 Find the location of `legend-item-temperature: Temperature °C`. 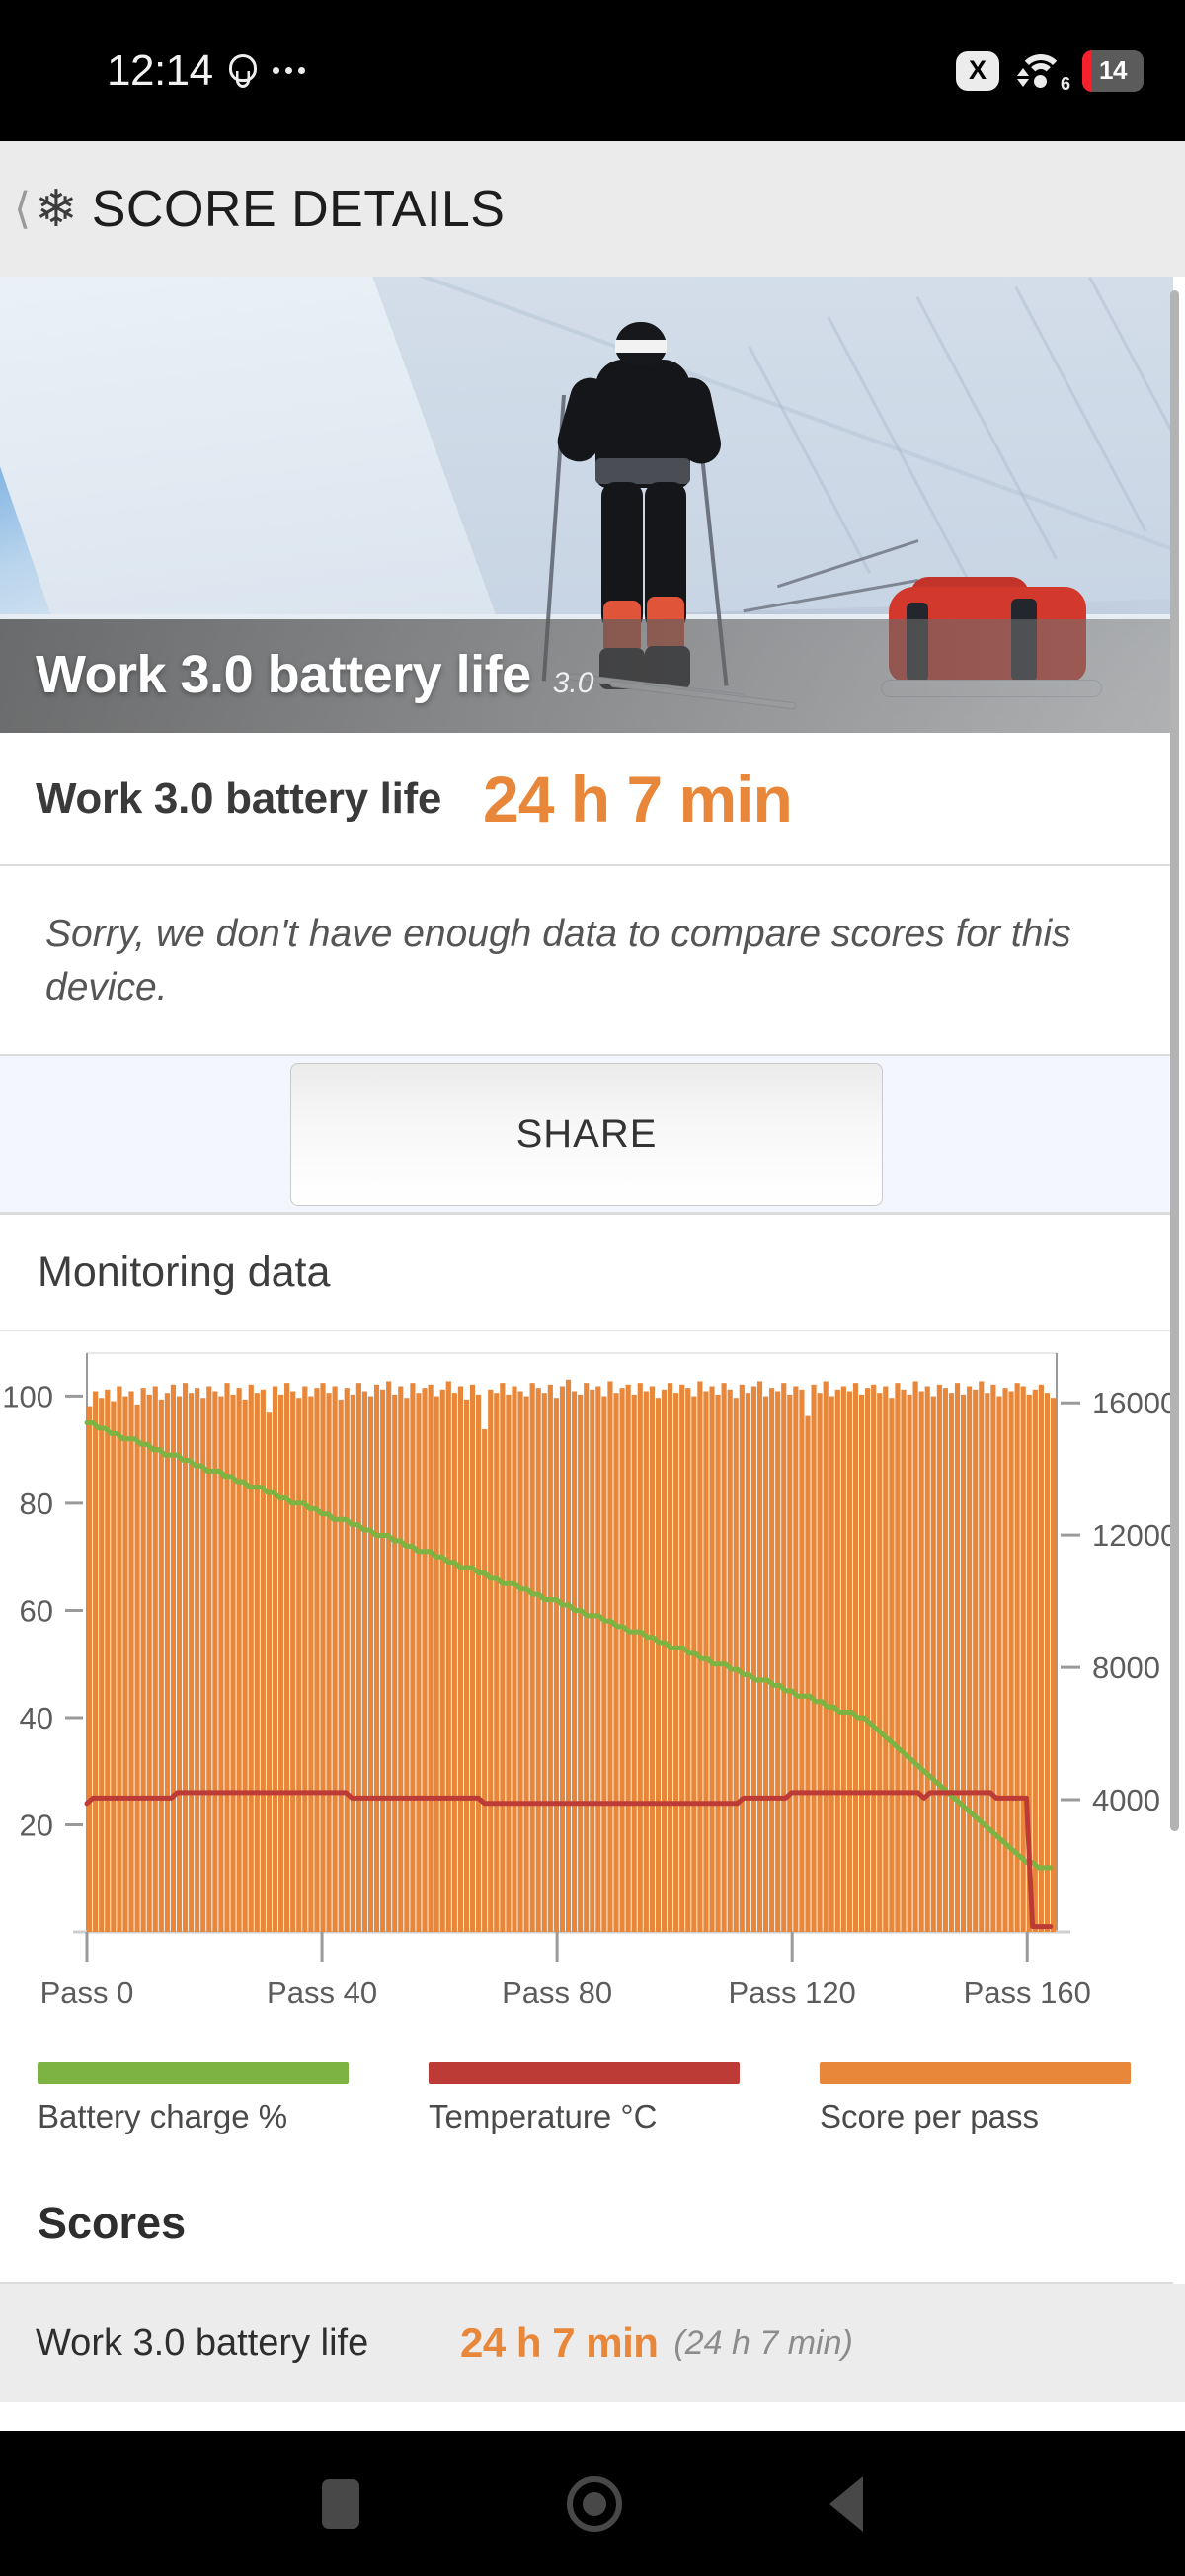

legend-item-temperature: Temperature °C is located at coordinates (586, 2098).